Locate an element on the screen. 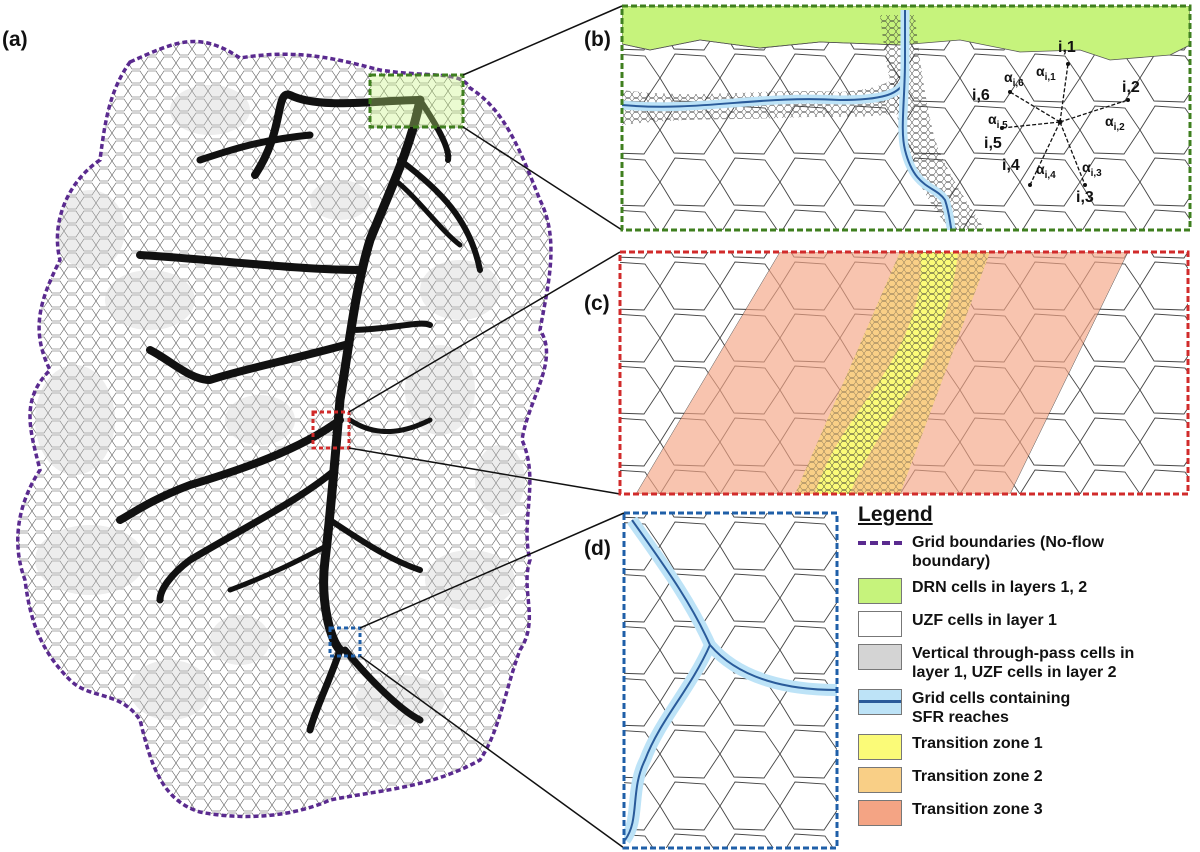 This screenshot has height=852, width=1200. legend-label: Vertical through-pass cells in is located at coordinates (1023, 653).